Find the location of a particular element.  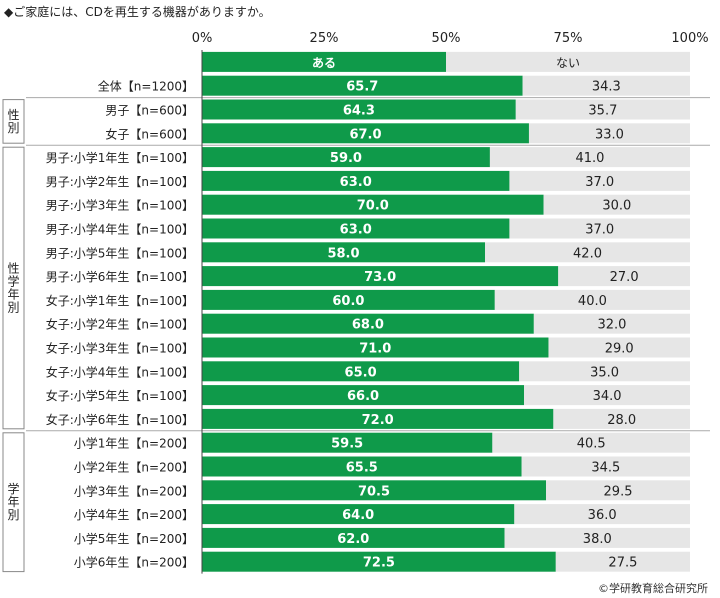

legend-label-yes: ある is located at coordinates (324, 63).